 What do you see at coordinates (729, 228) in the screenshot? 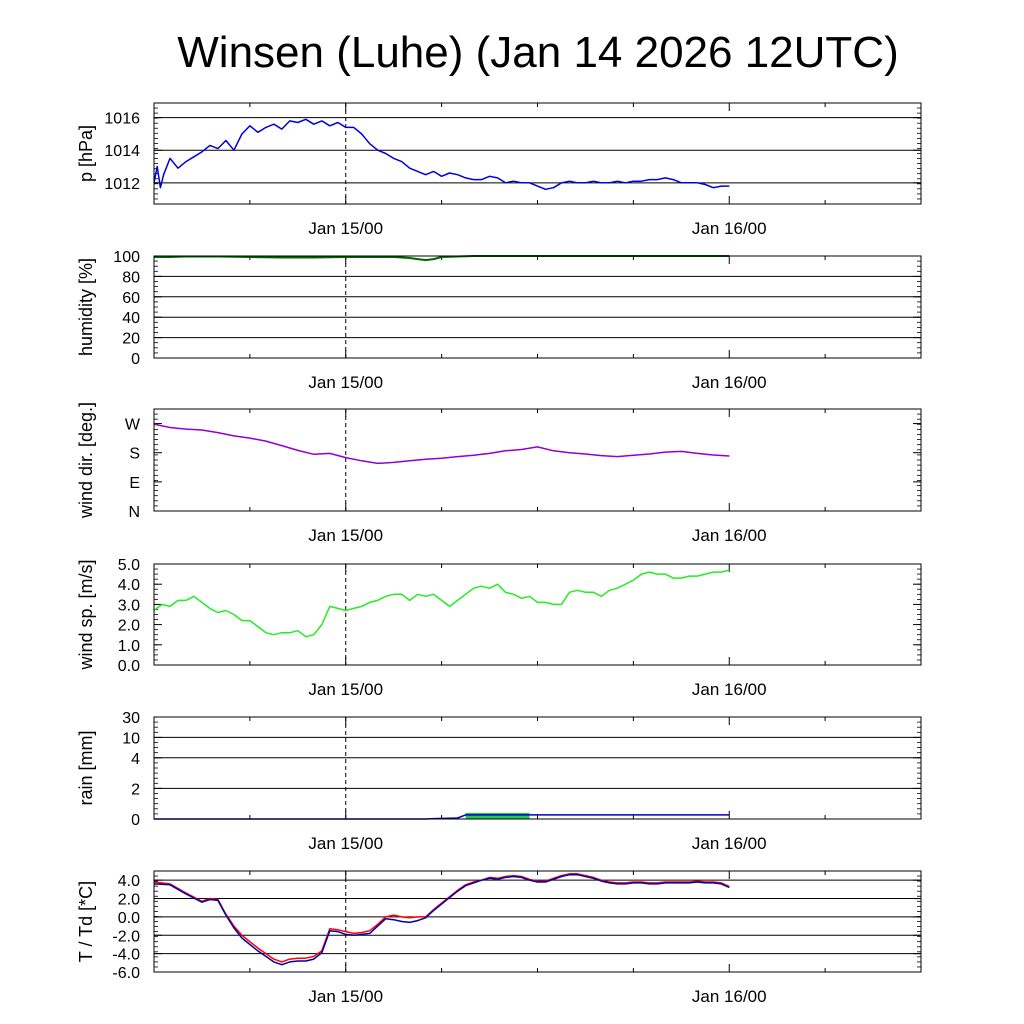
I see `pressure-x-tick-label: Jan 16/00` at bounding box center [729, 228].